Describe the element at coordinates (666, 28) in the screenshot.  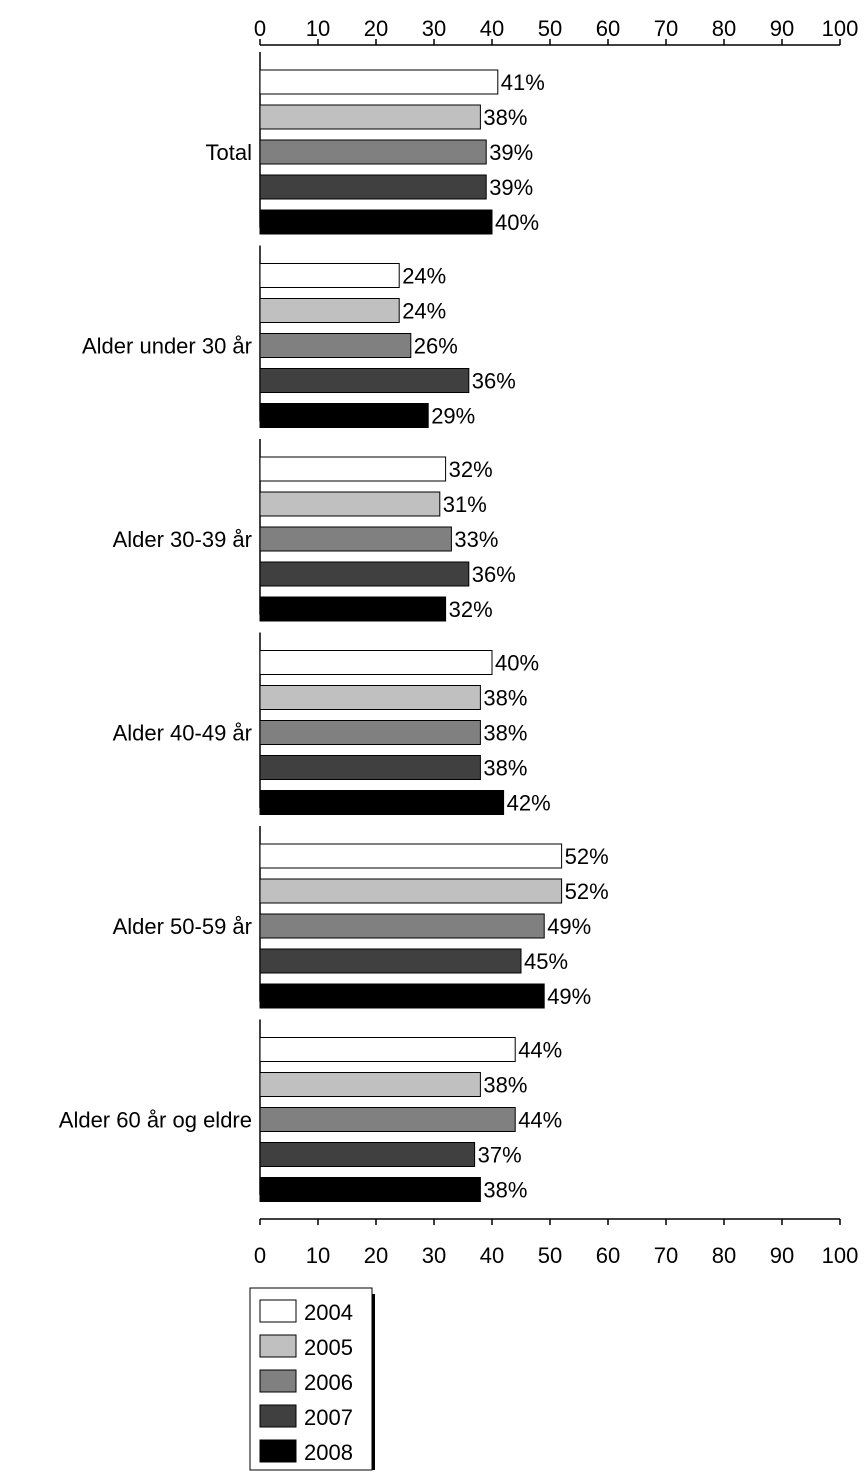
I see `x-tick-label-top: 70` at that location.